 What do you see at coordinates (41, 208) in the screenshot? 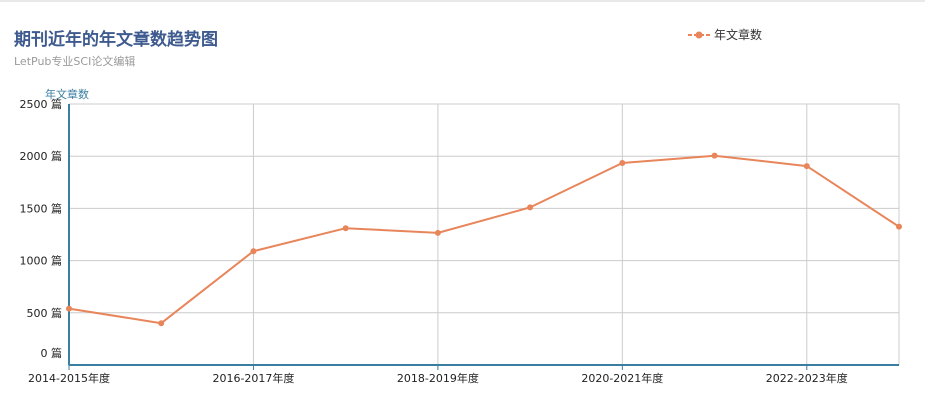
I see `y-tick-label: 1500 篇` at bounding box center [41, 208].